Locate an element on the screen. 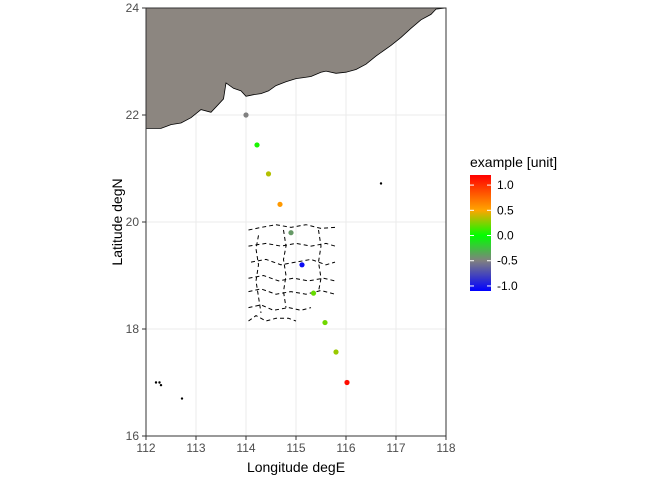 Image resolution: width=672 pixels, height=480 pixels. legend-tick-label: -0.5 is located at coordinates (507, 261).